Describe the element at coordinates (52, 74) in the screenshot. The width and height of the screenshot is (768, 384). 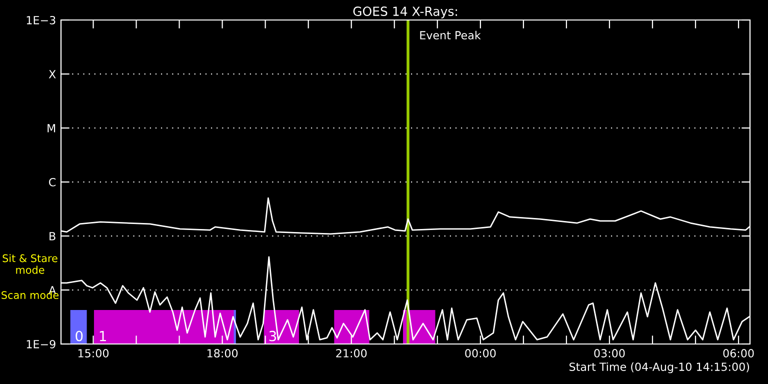
I see `y-tick-label: X` at that location.